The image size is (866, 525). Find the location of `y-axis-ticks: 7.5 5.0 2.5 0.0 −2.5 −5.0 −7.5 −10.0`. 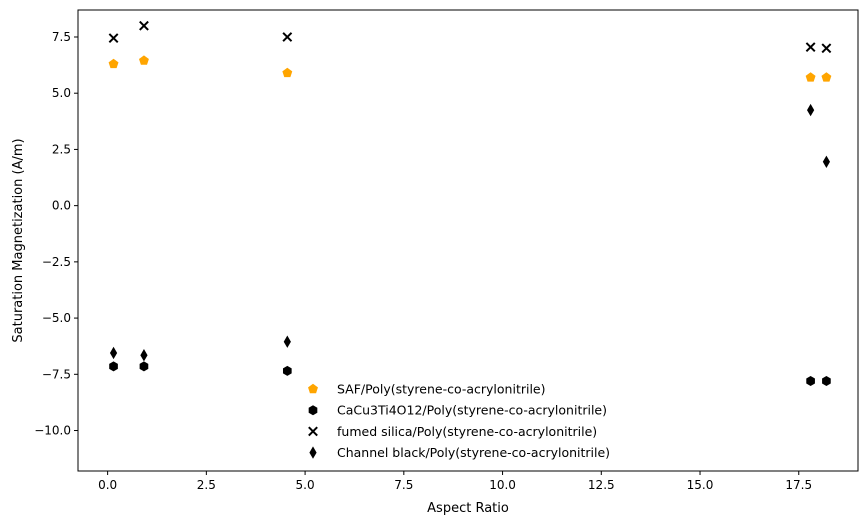

y-axis-ticks: 7.5 5.0 2.5 0.0 −2.5 −5.0 −7.5 −10.0 is located at coordinates (56, 234).